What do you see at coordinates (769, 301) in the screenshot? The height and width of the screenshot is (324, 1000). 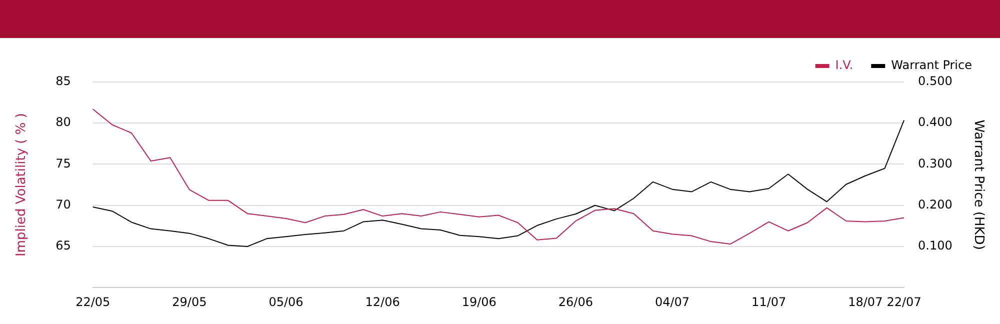 I see `x-tick-label: 11/07` at bounding box center [769, 301].